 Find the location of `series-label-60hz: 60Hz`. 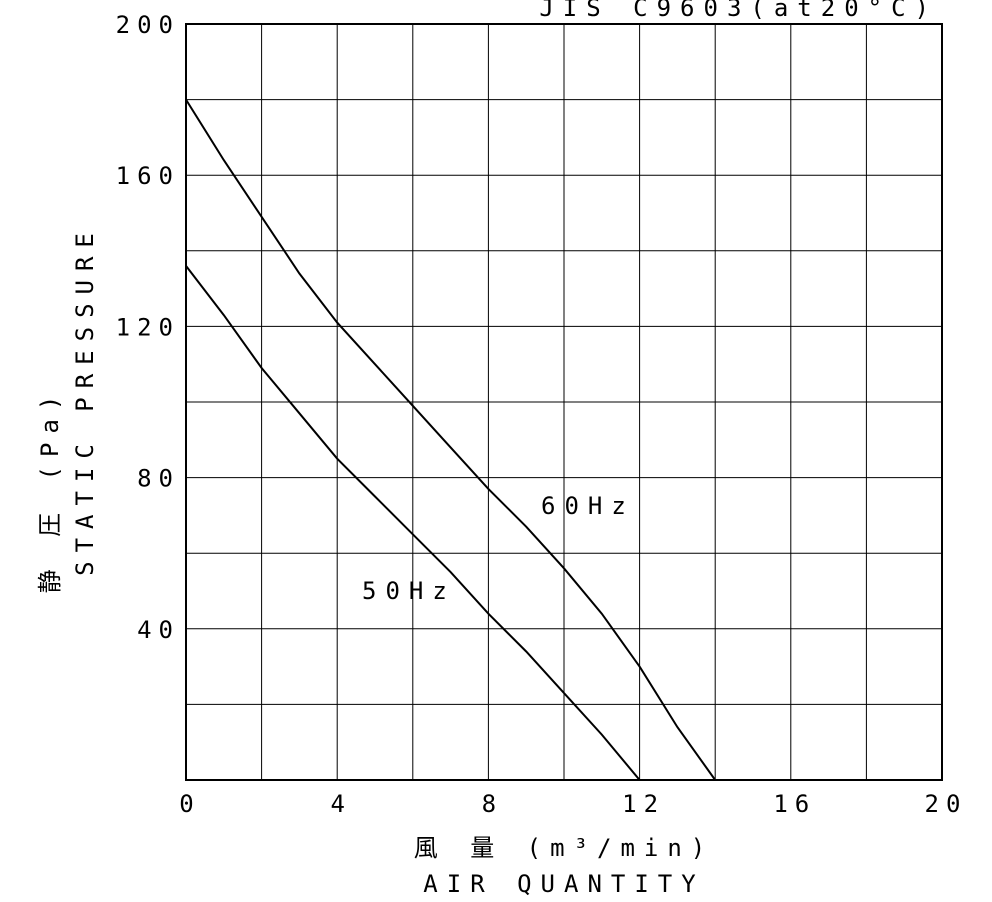

series-label-60hz: 60Hz is located at coordinates (588, 506).